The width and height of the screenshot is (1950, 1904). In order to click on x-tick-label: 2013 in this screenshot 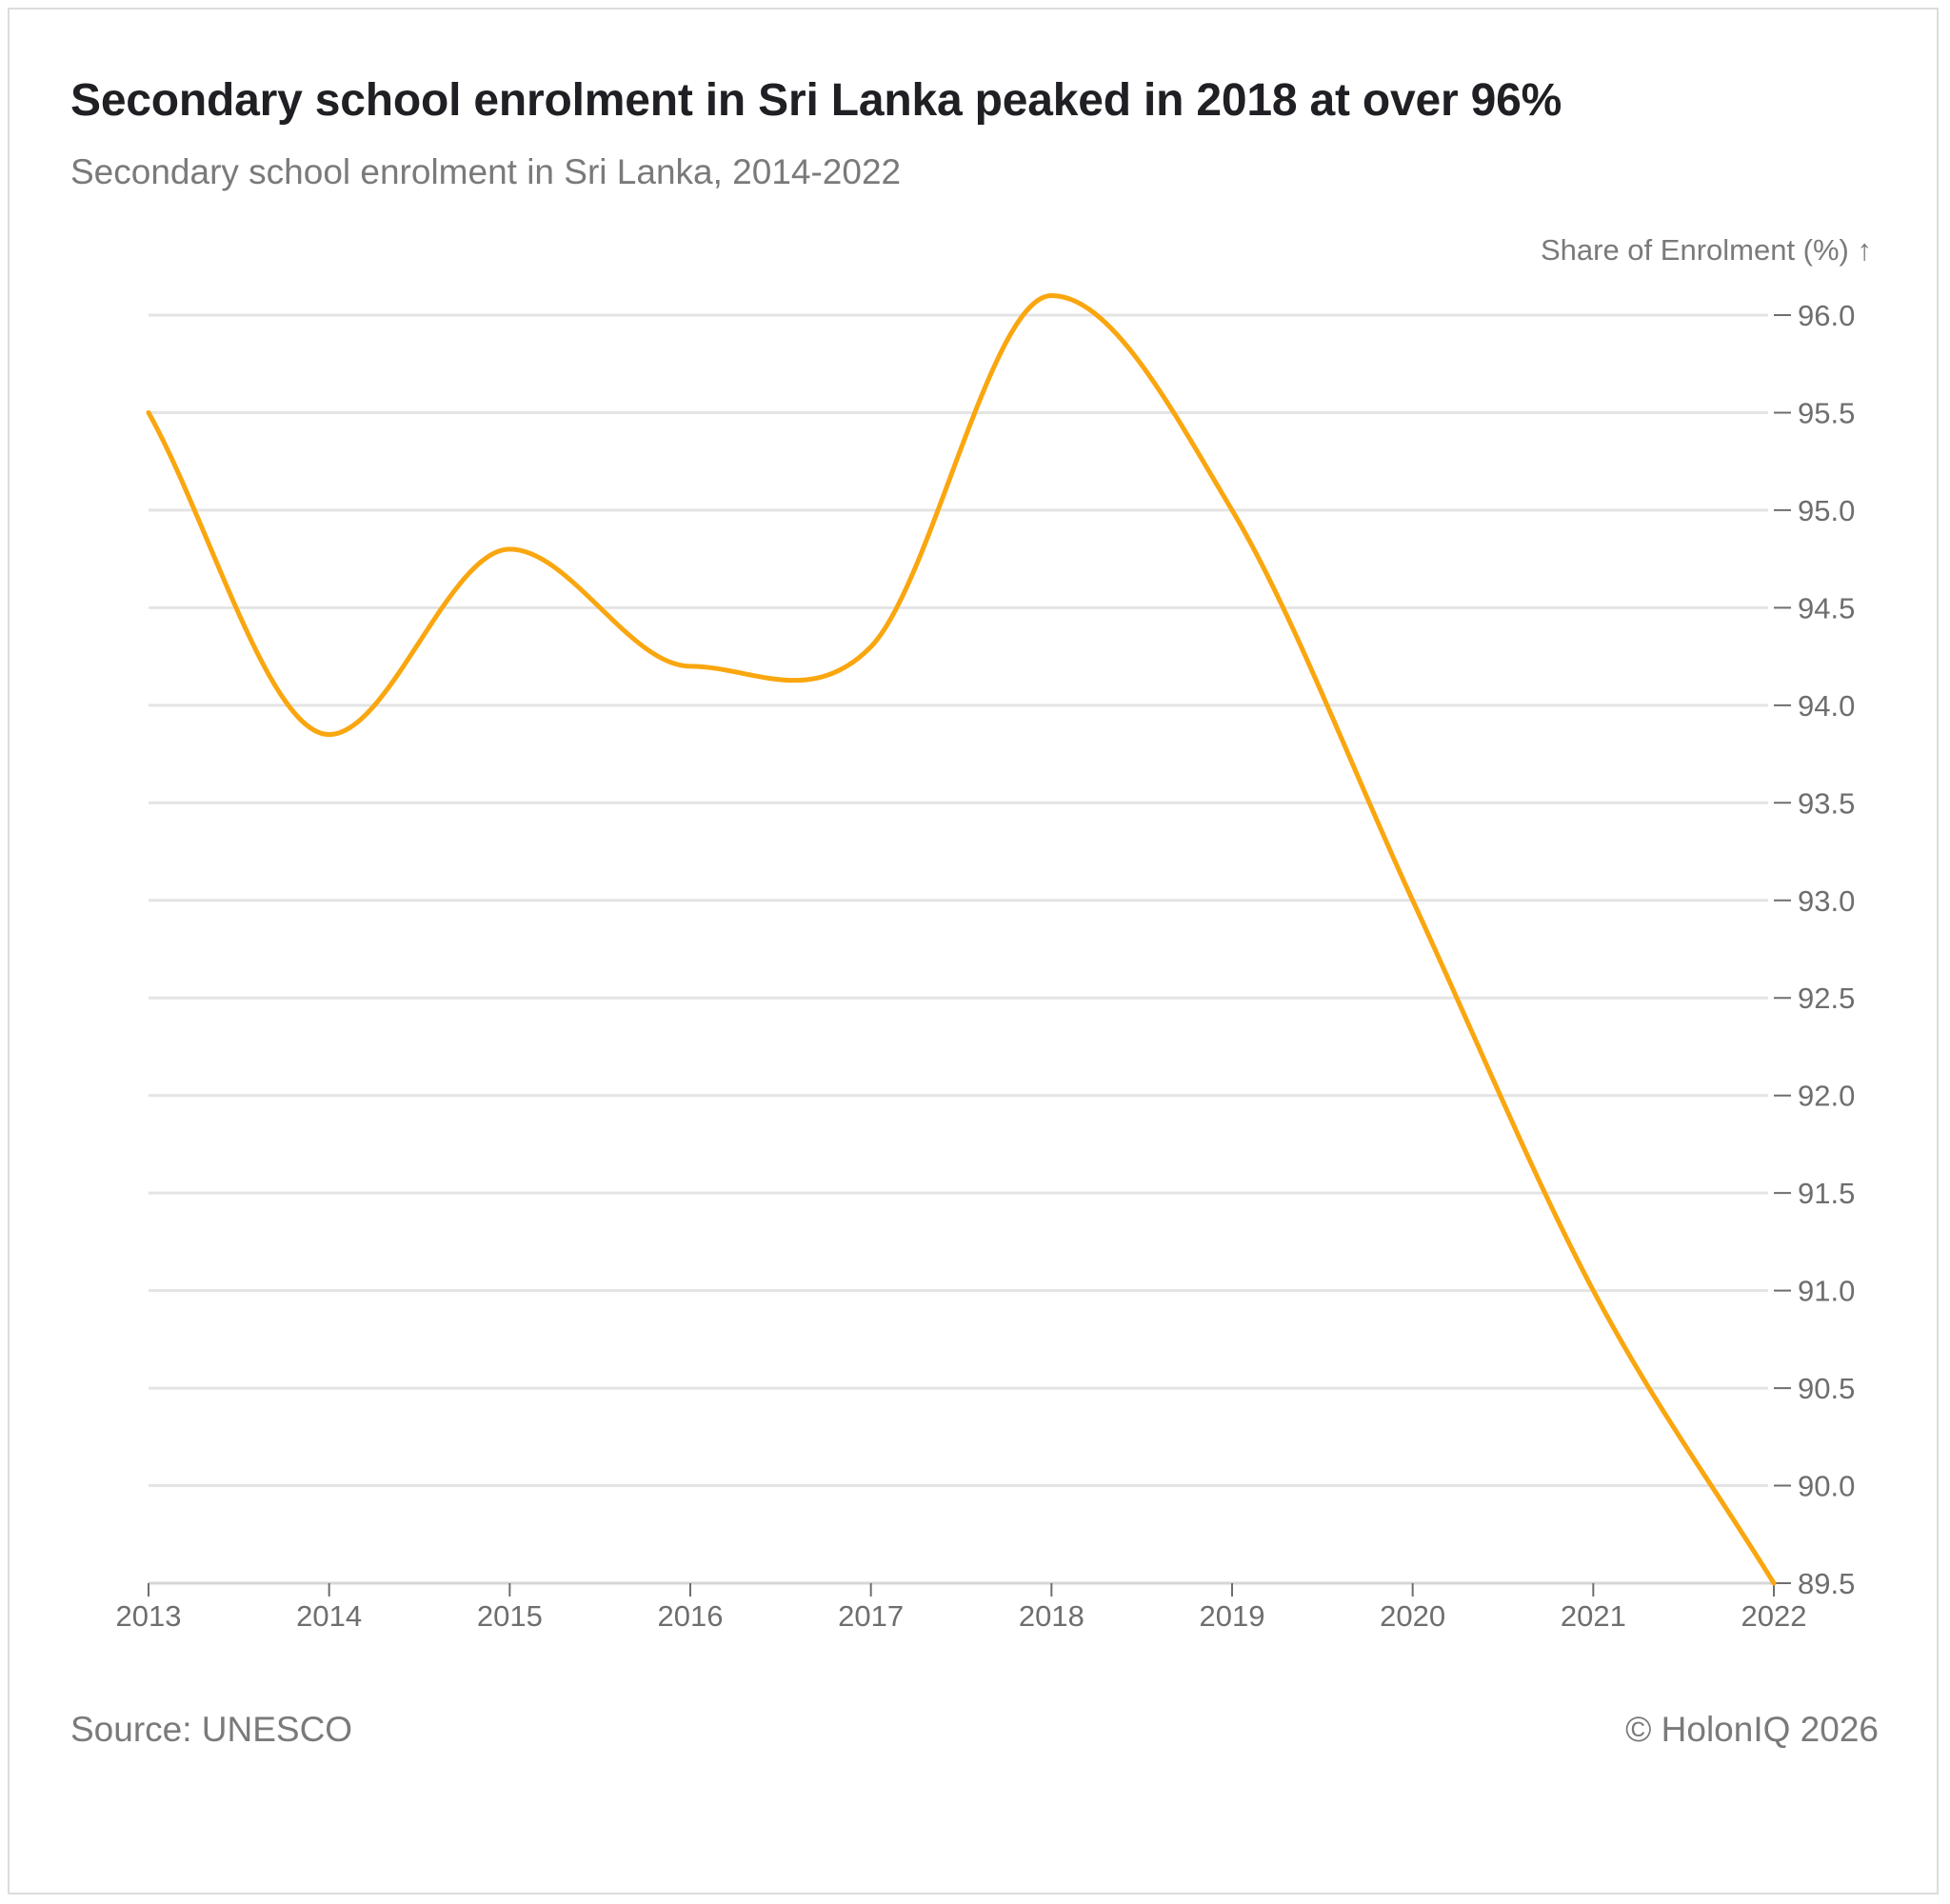, I will do `click(149, 1616)`.